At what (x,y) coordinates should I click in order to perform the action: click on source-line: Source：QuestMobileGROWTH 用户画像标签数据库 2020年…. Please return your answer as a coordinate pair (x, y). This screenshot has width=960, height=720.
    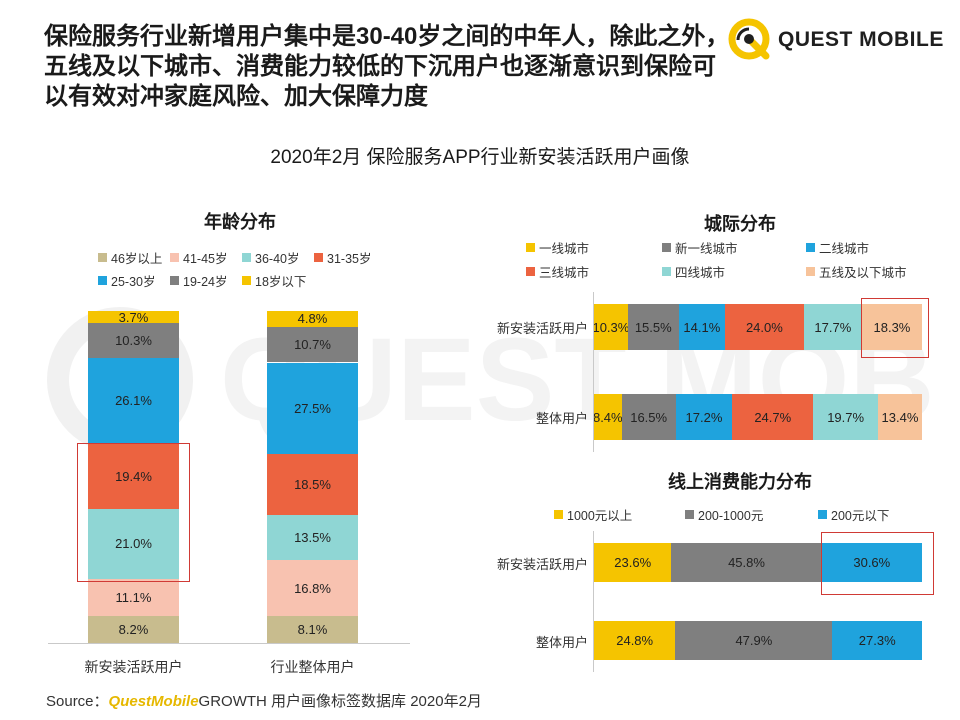
    Looking at the image, I should click on (264, 700).